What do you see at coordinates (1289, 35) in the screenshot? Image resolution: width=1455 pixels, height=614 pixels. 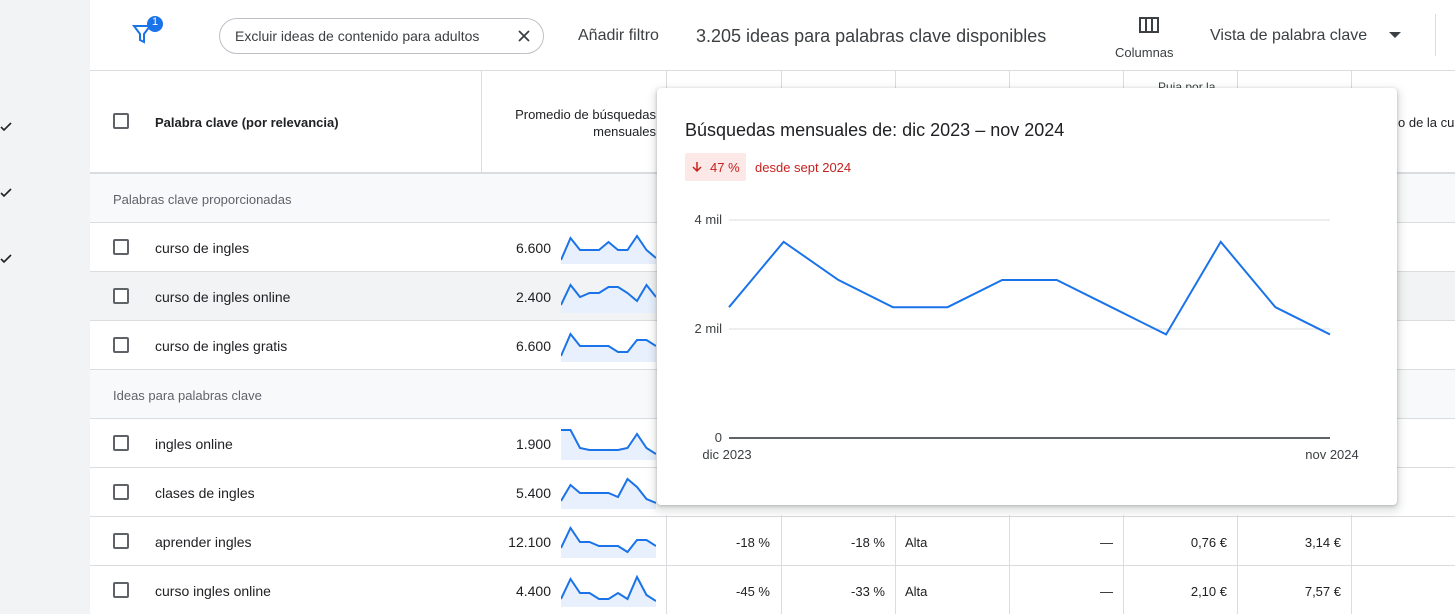 I see `view-dropdown: Vista de palabra clave` at bounding box center [1289, 35].